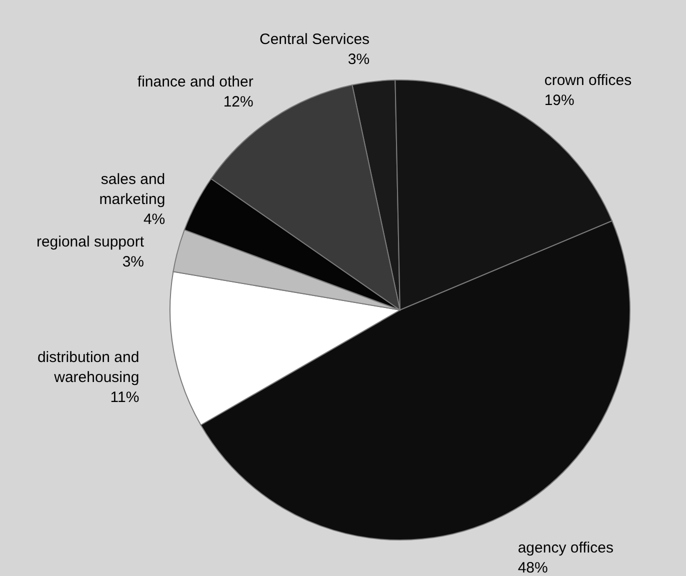  Describe the element at coordinates (154, 219) in the screenshot. I see `data-label: 4%` at that location.